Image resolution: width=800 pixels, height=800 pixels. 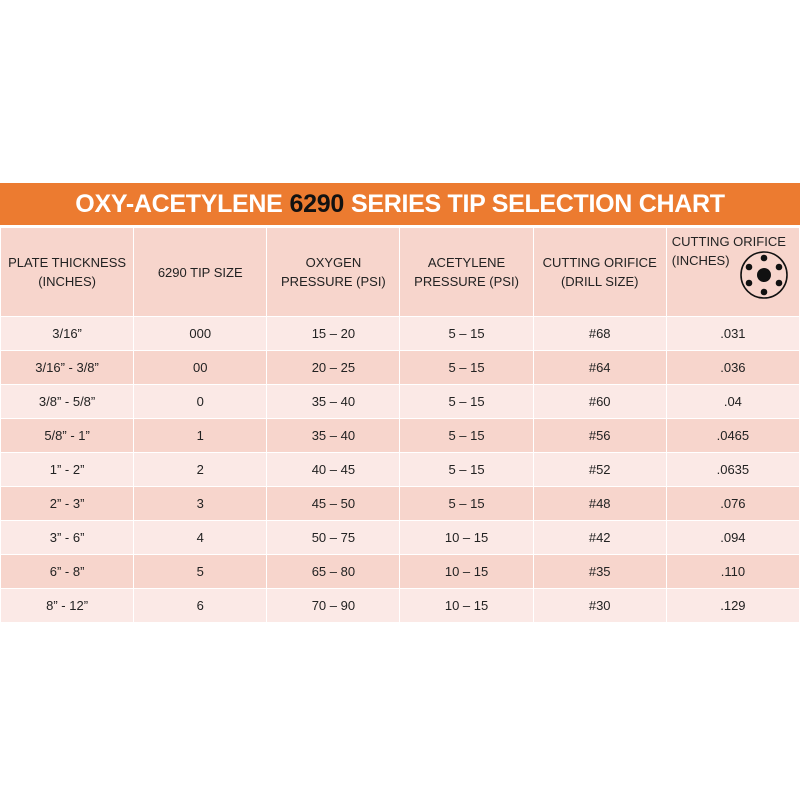 What do you see at coordinates (599, 367) in the screenshot?
I see `cell-drill-size: #64` at bounding box center [599, 367].